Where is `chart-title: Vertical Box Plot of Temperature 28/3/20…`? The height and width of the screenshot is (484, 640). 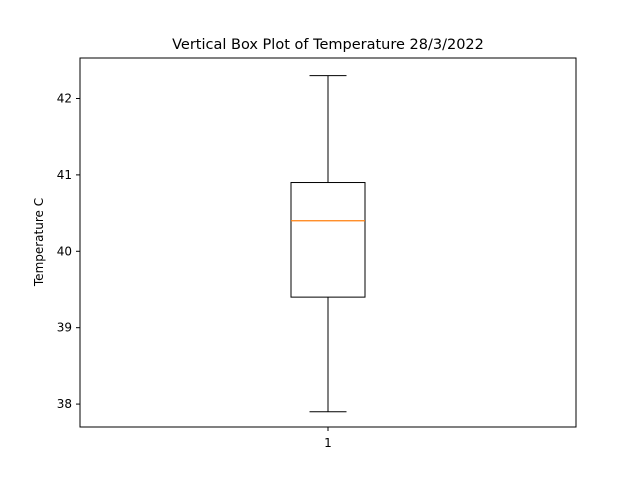 chart-title: Vertical Box Plot of Temperature 28/3/20… is located at coordinates (328, 45).